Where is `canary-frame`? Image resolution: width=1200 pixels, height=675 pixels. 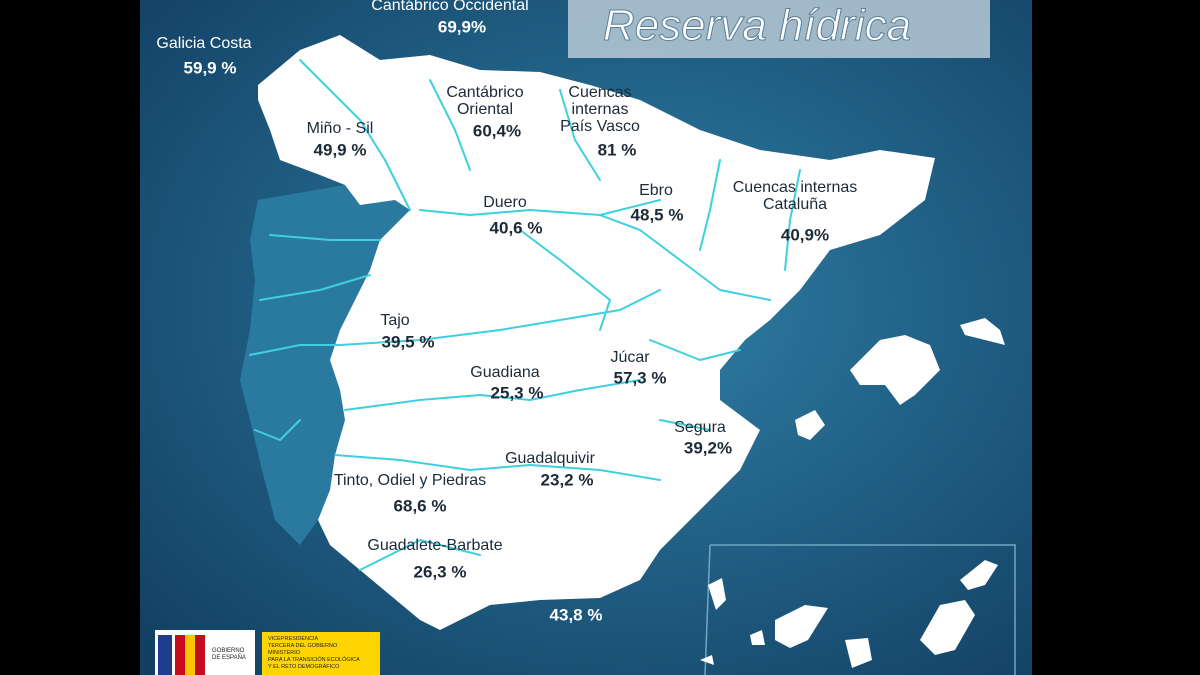
canary-frame is located at coordinates (860, 609).